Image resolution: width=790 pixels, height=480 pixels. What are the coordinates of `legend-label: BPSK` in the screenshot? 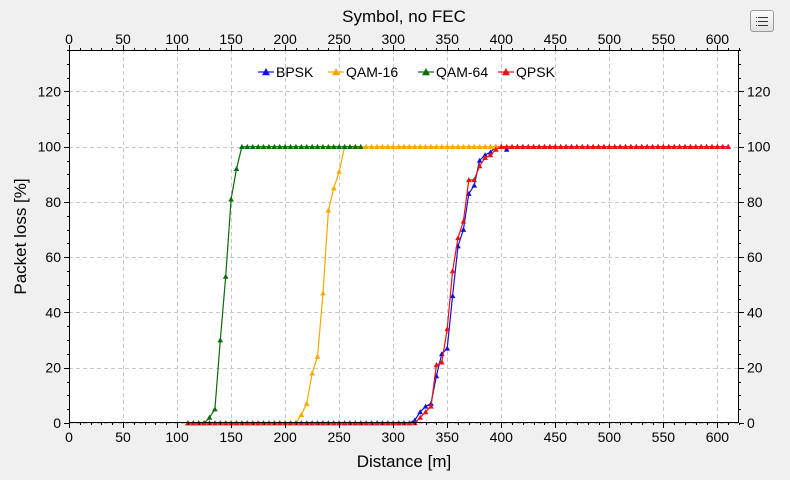 It's located at (295, 72).